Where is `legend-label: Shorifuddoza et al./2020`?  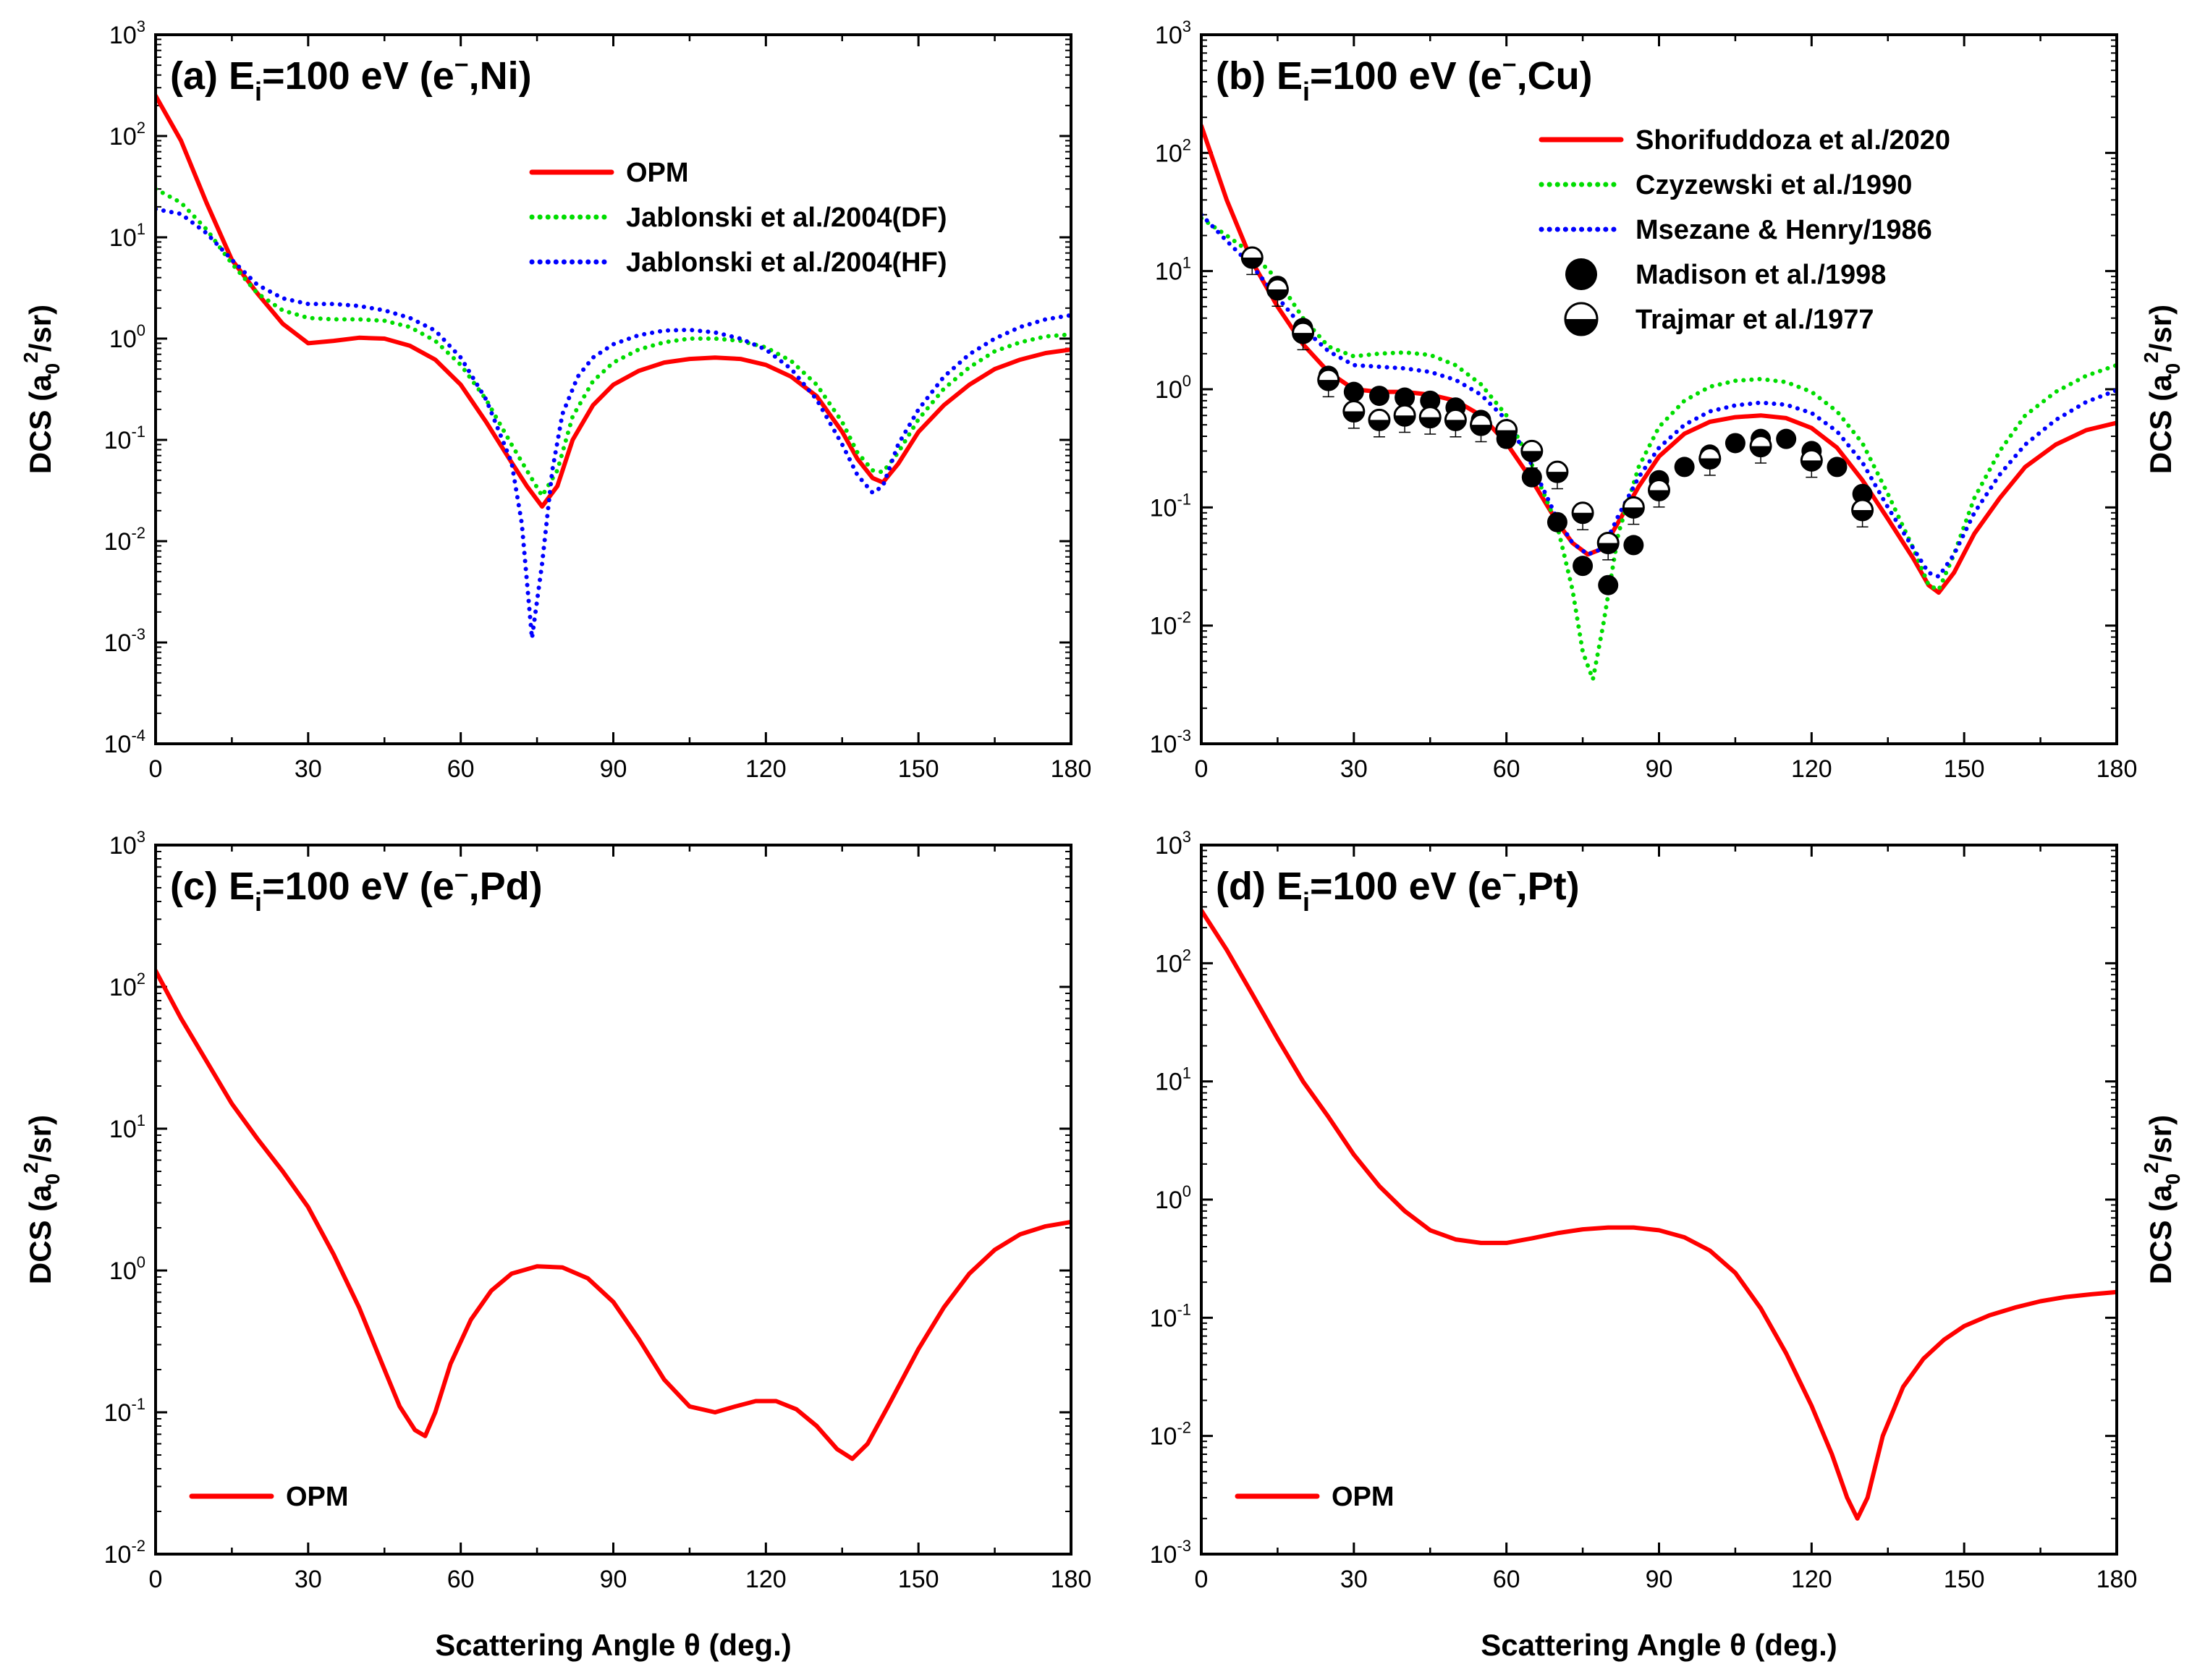
legend-label: Shorifuddoza et al./2020 is located at coordinates (1793, 140).